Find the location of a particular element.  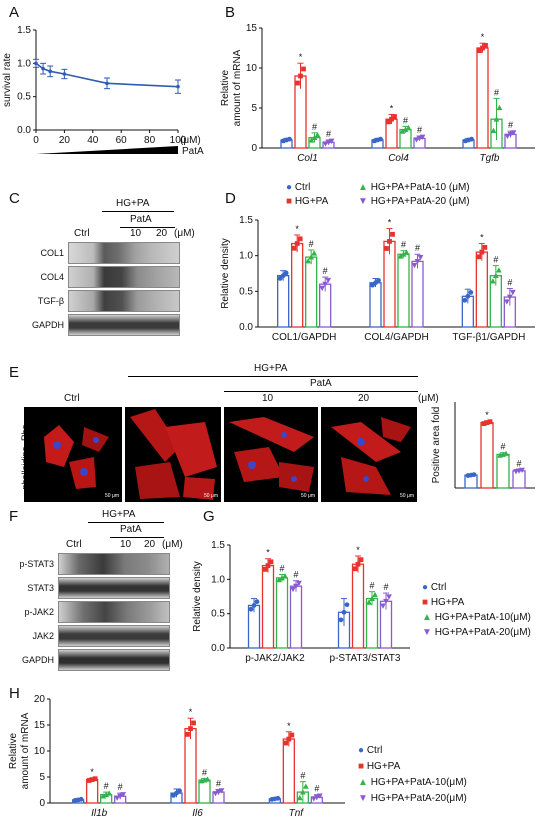

g-sig-mark: # is located at coordinates (281, 569).